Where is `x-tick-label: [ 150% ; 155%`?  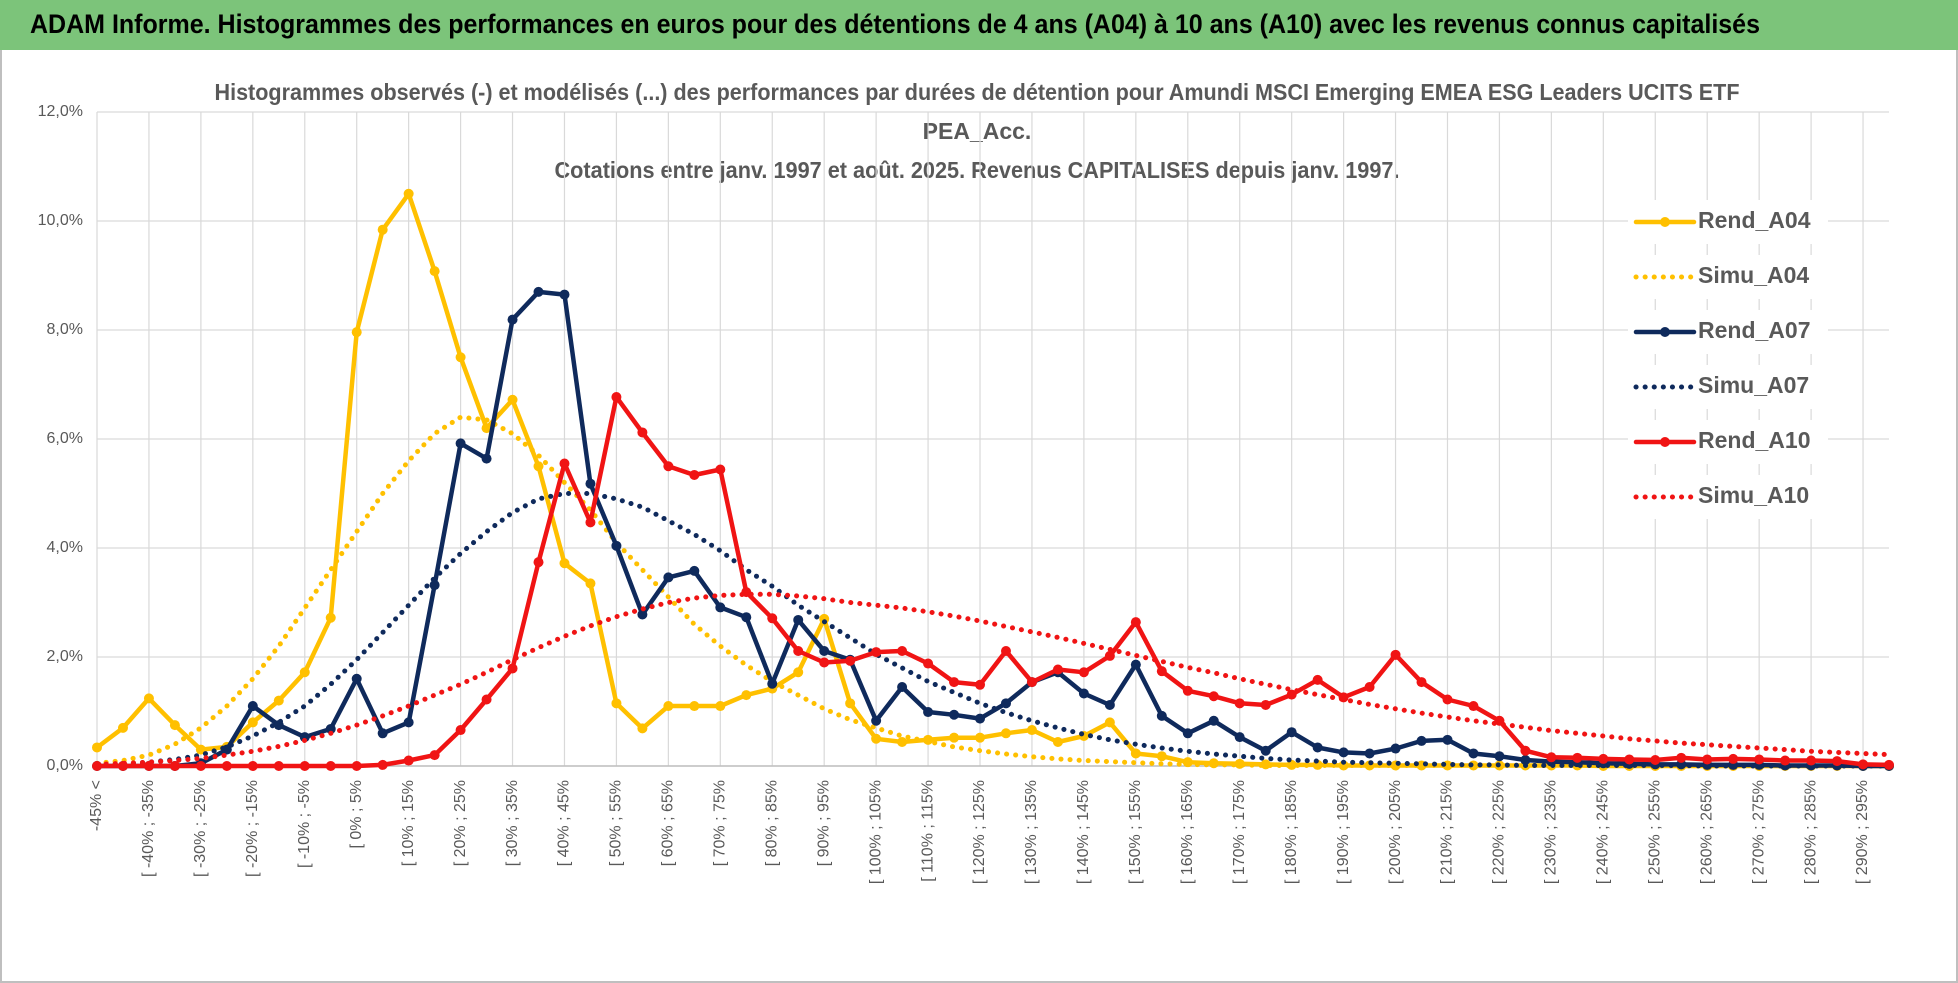
x-tick-label: [ 150% ; 155% is located at coordinates (1135, 832).